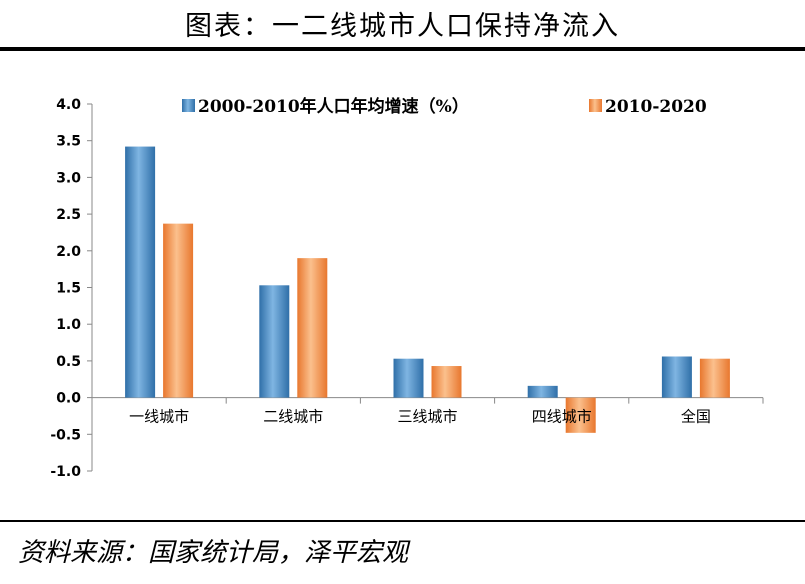 This screenshot has width=805, height=584. I want to click on source-divider, so click(402, 521).